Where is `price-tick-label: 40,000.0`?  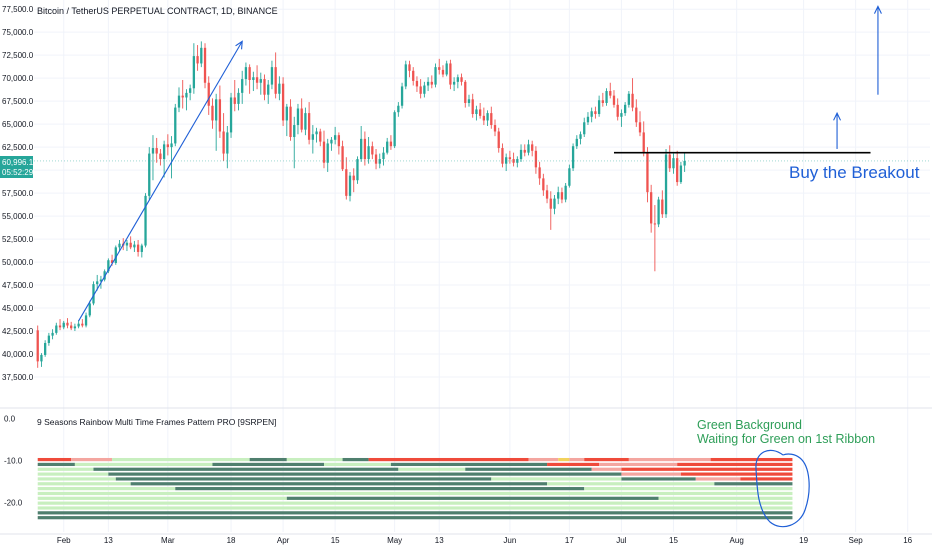 price-tick-label: 40,000.0 is located at coordinates (18, 354).